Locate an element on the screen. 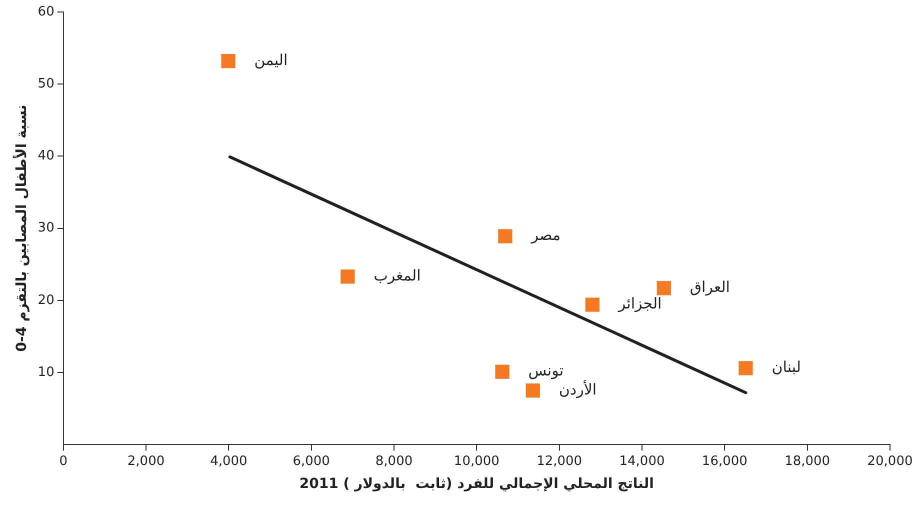  x-tick-label: 12,000 is located at coordinates (559, 461).